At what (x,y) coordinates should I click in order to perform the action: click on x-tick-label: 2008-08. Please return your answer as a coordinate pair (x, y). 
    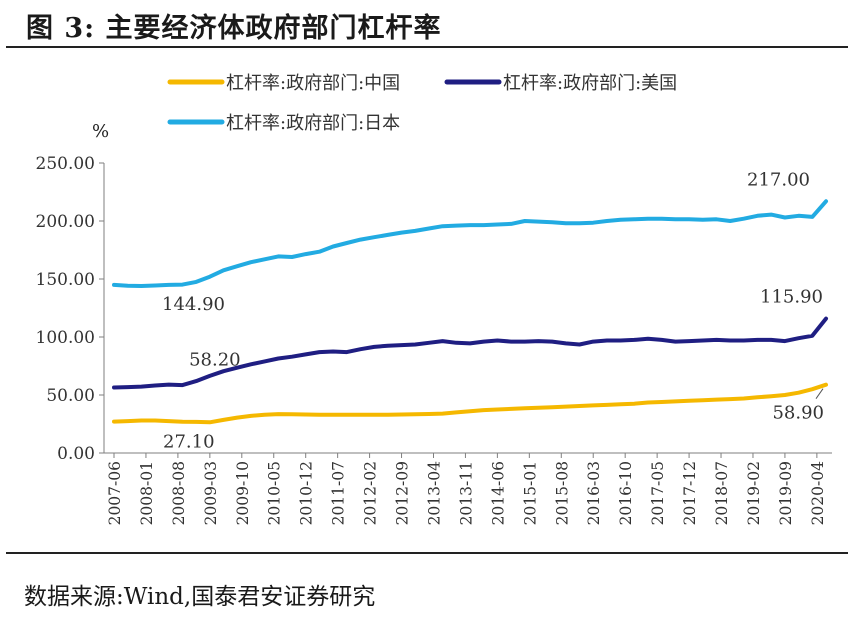
    Looking at the image, I should click on (179, 493).